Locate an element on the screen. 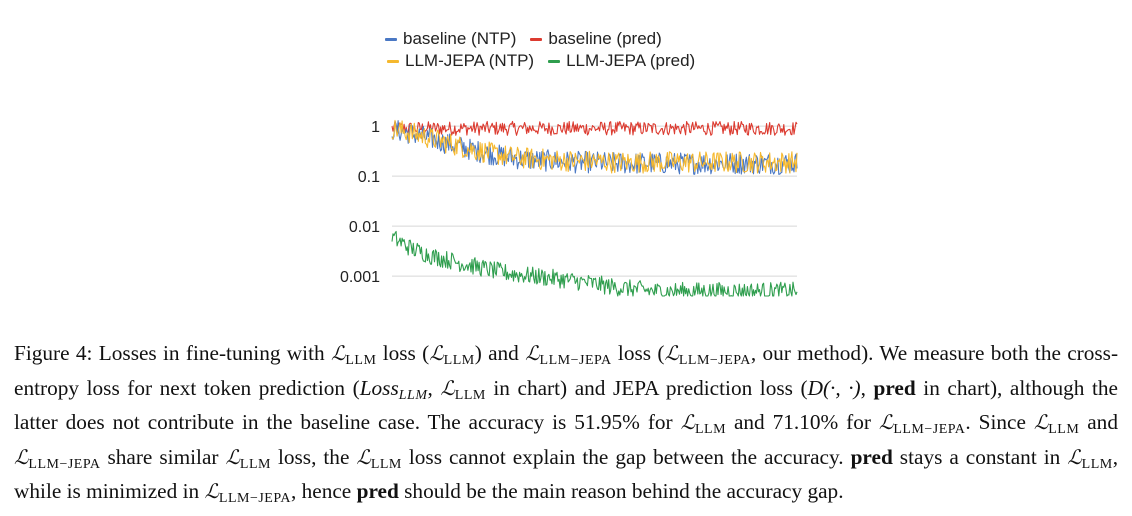  caption-acc-1: 51.95% is located at coordinates (607, 422).